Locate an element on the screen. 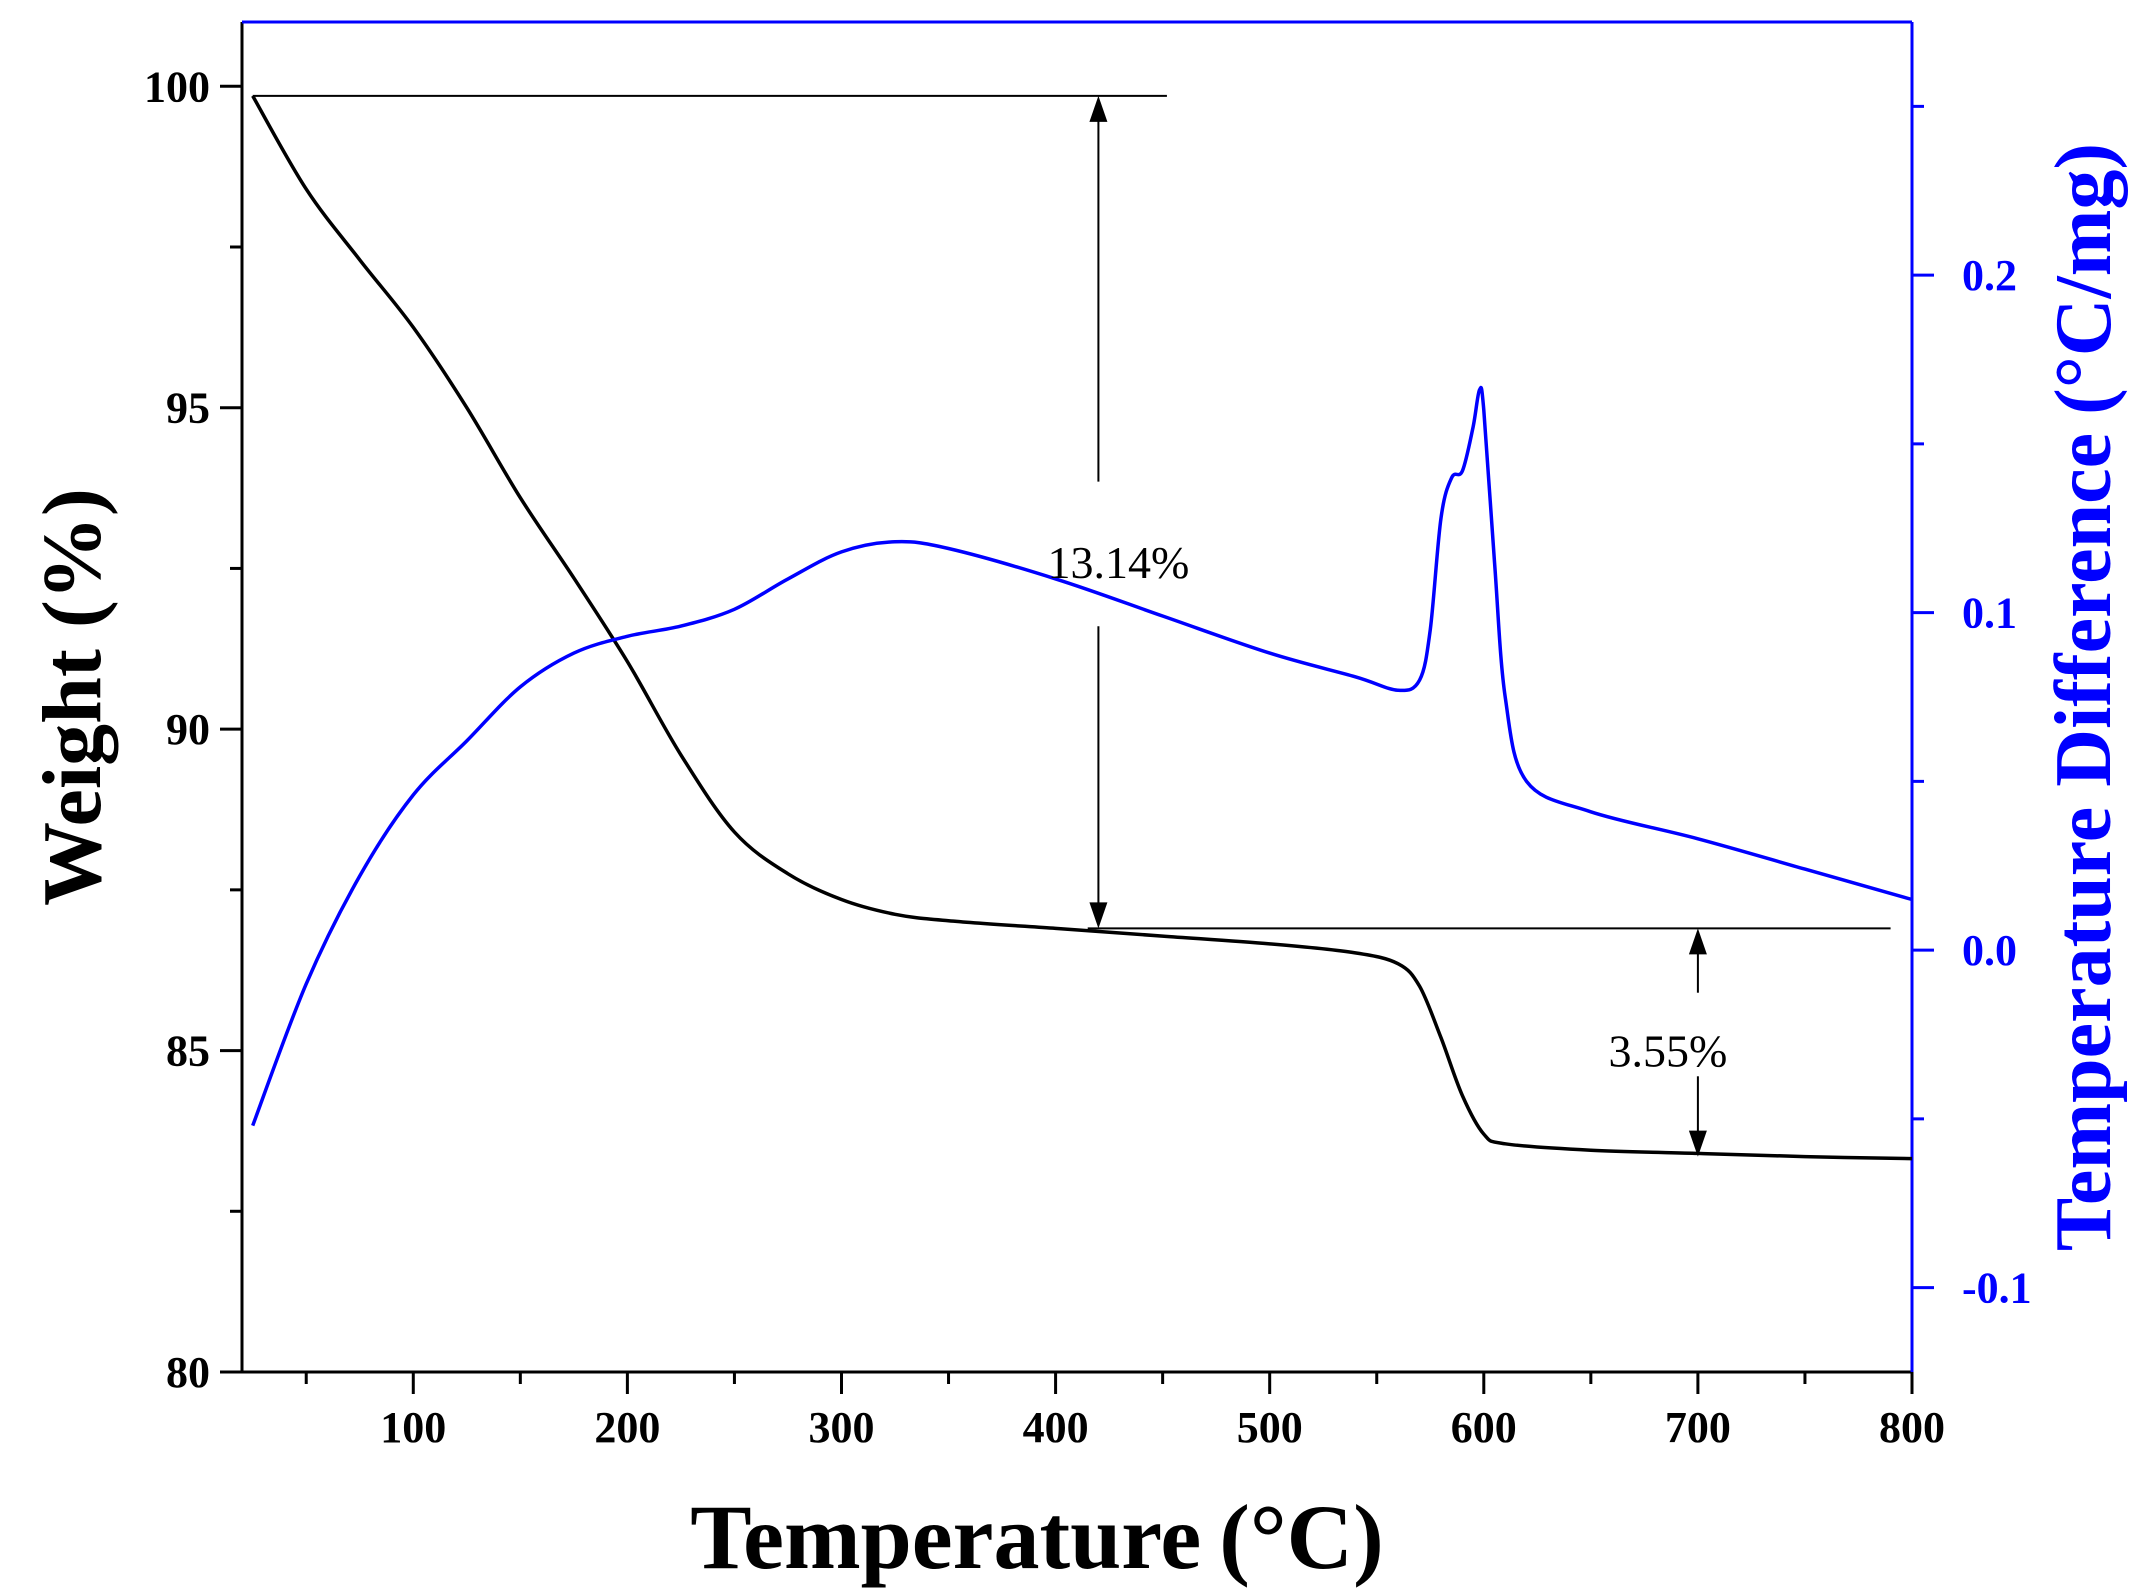  y-axis-right-title-text: Temperature Difference is located at coordinates (2084, 842).